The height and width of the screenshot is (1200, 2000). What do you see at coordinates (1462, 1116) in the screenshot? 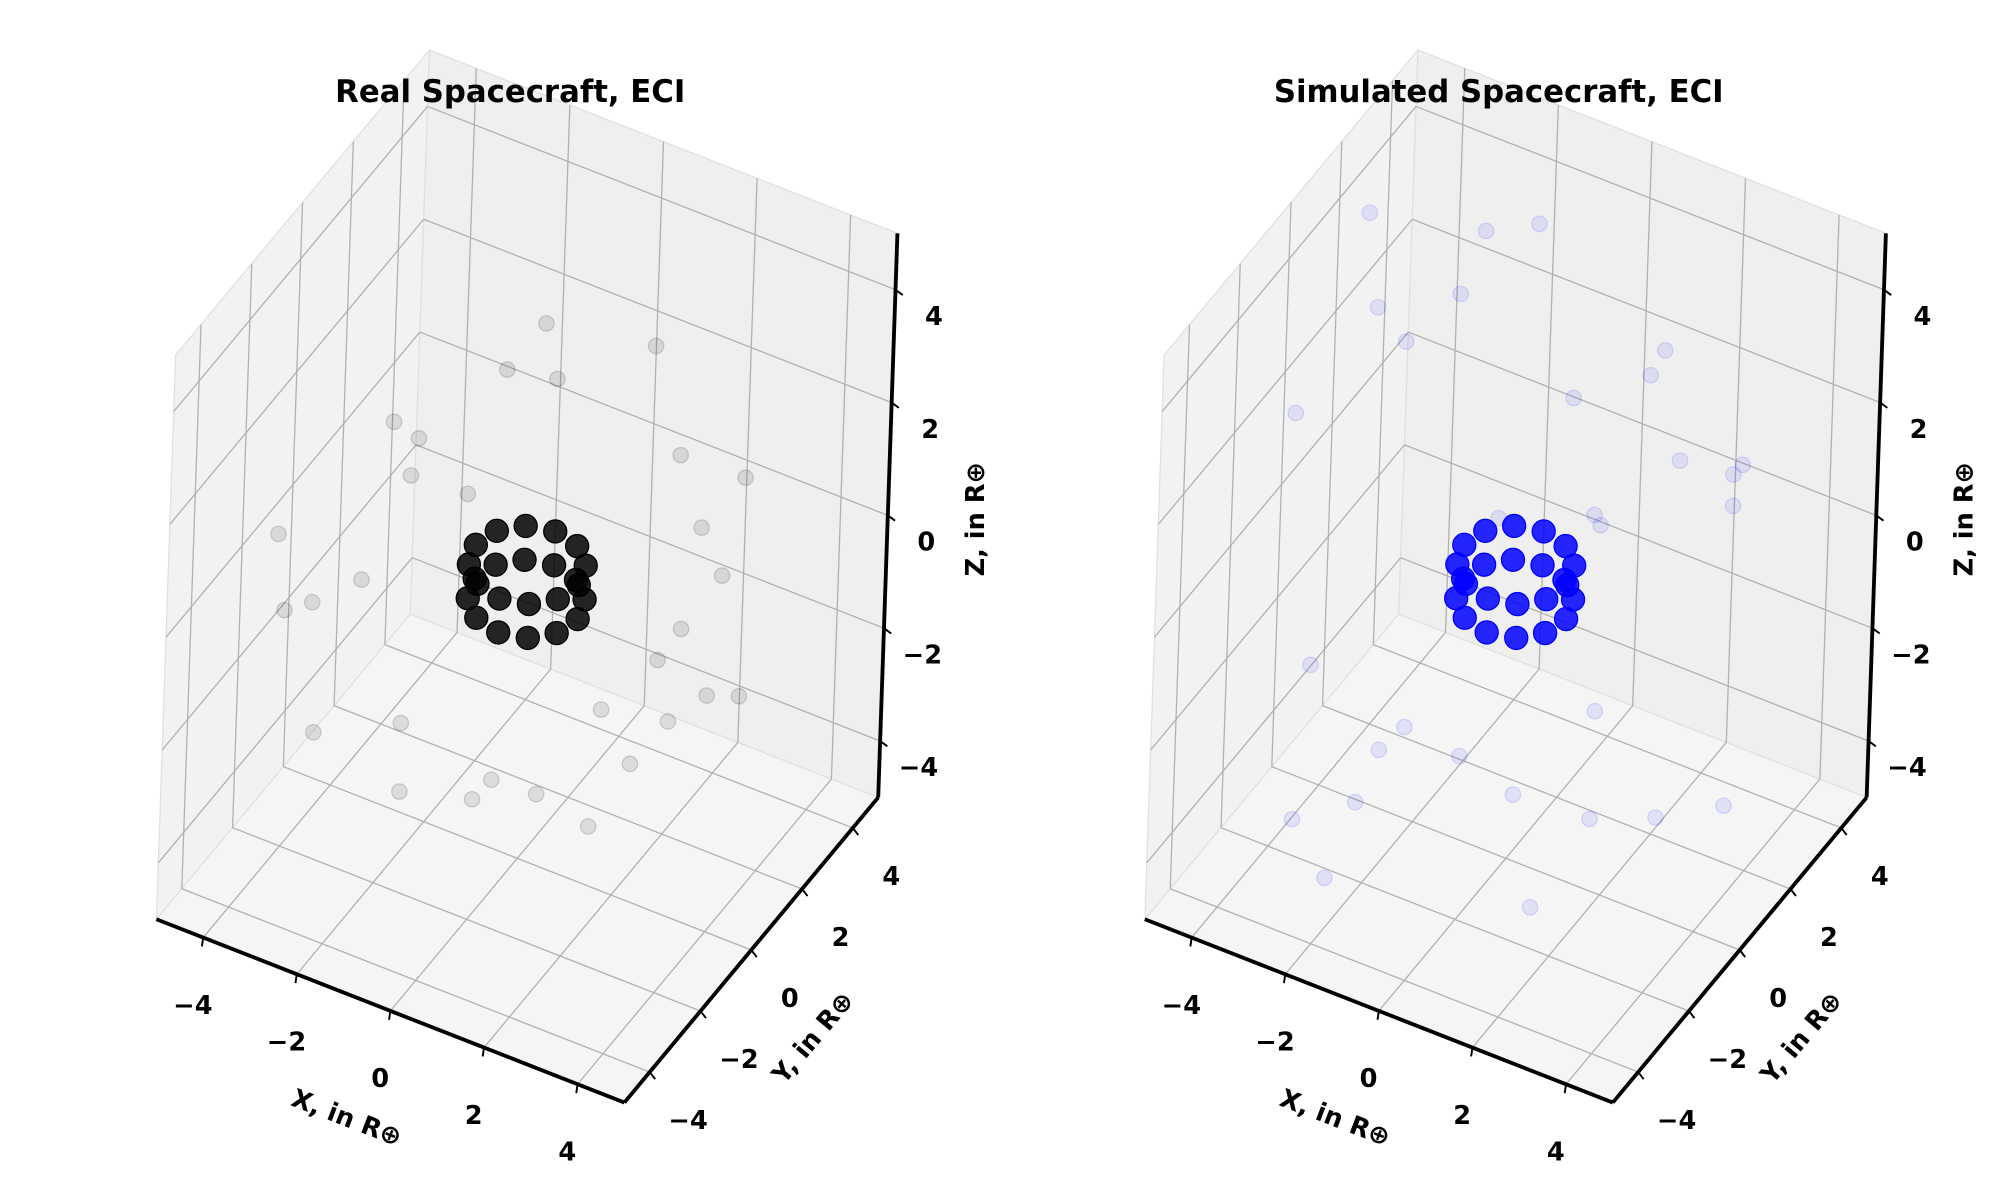
I see `x-tick-label: 2` at bounding box center [1462, 1116].